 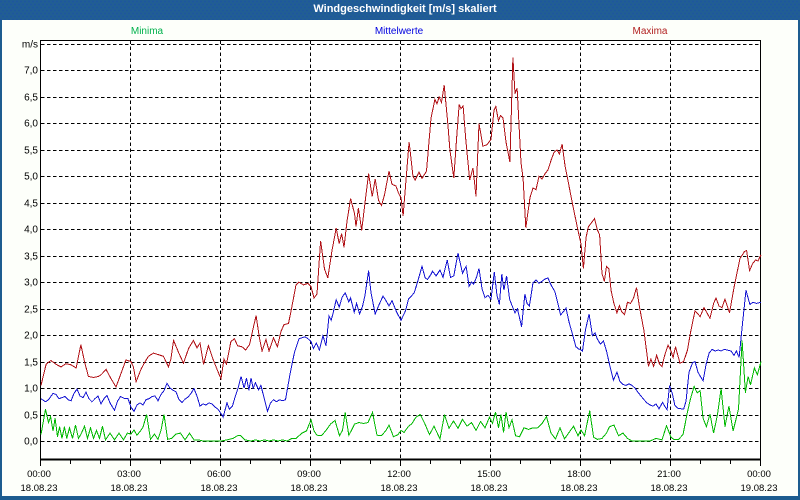 What do you see at coordinates (649, 31) in the screenshot?
I see `svg-text: Maxima` at bounding box center [649, 31].